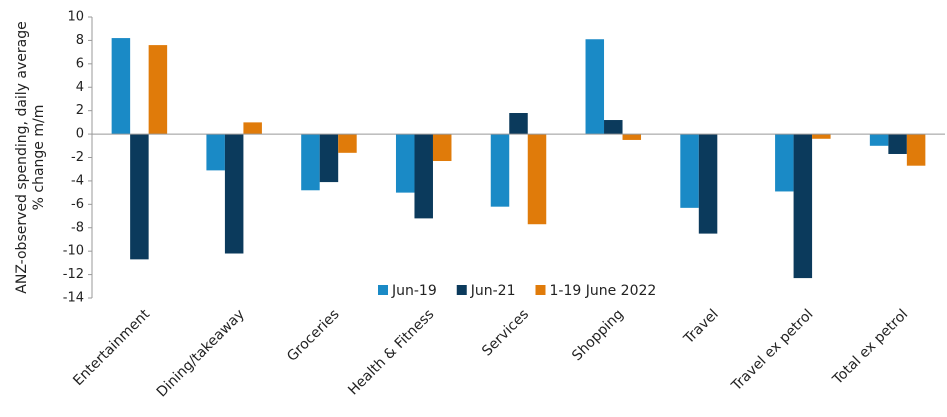 This screenshot has height=417, width=947. I want to click on y-tick-label: -8, so click(77, 227).